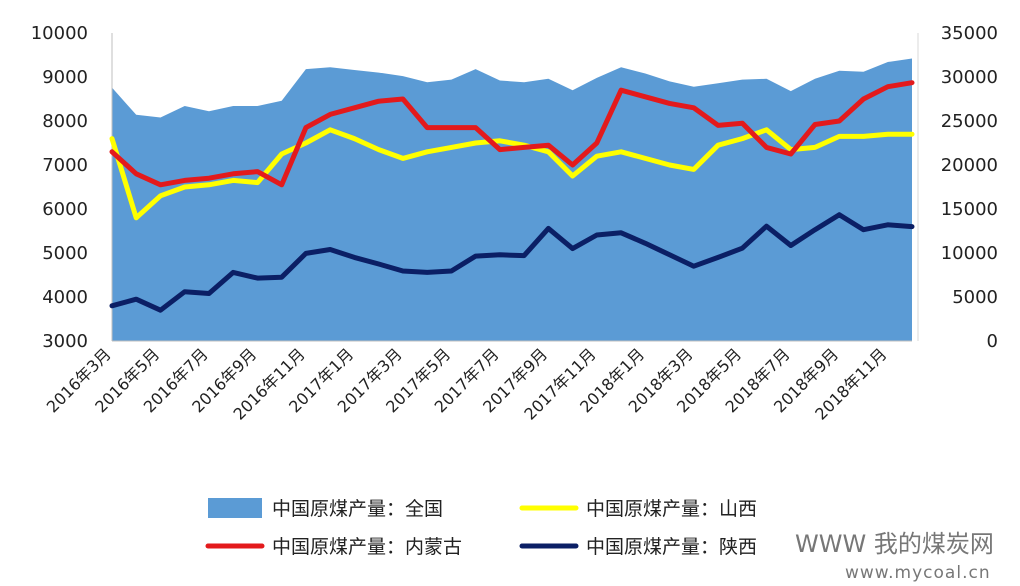  I want to click on legend-item: 中国原煤产量：山西, so click(638, 509).